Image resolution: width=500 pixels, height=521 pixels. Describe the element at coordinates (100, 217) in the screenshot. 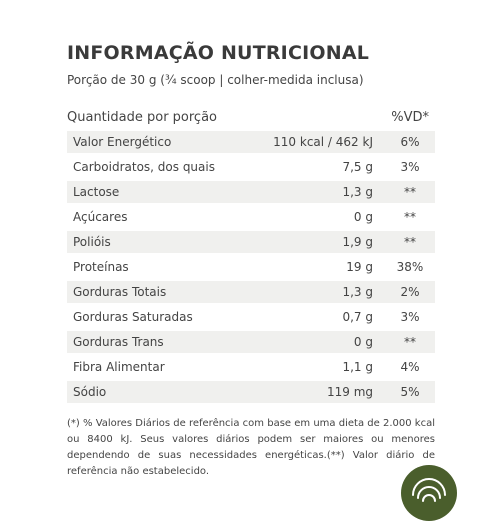

I see `nutrient-name: Açúcares` at that location.